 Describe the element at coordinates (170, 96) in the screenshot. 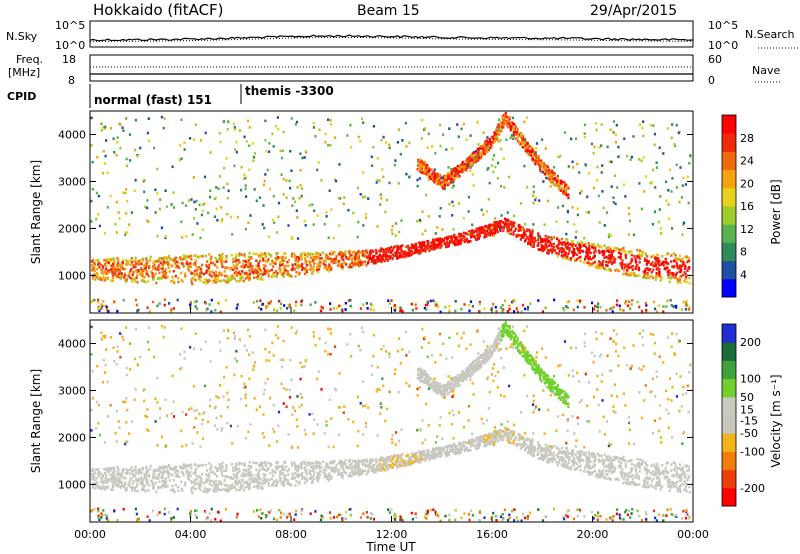

I see `cpid-panel: CPID normal (fast) 151 themis -3300` at that location.